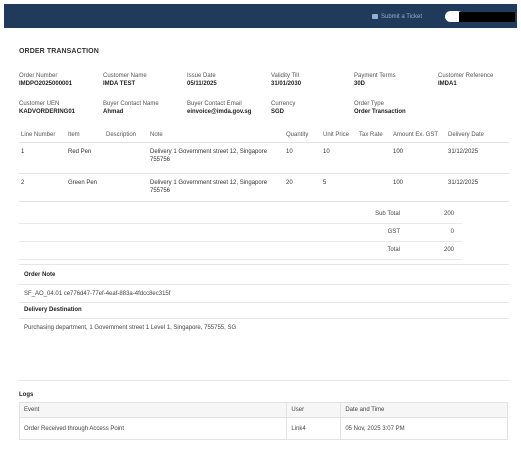  What do you see at coordinates (42, 187) in the screenshot?
I see `cell-line-number: 2` at bounding box center [42, 187].